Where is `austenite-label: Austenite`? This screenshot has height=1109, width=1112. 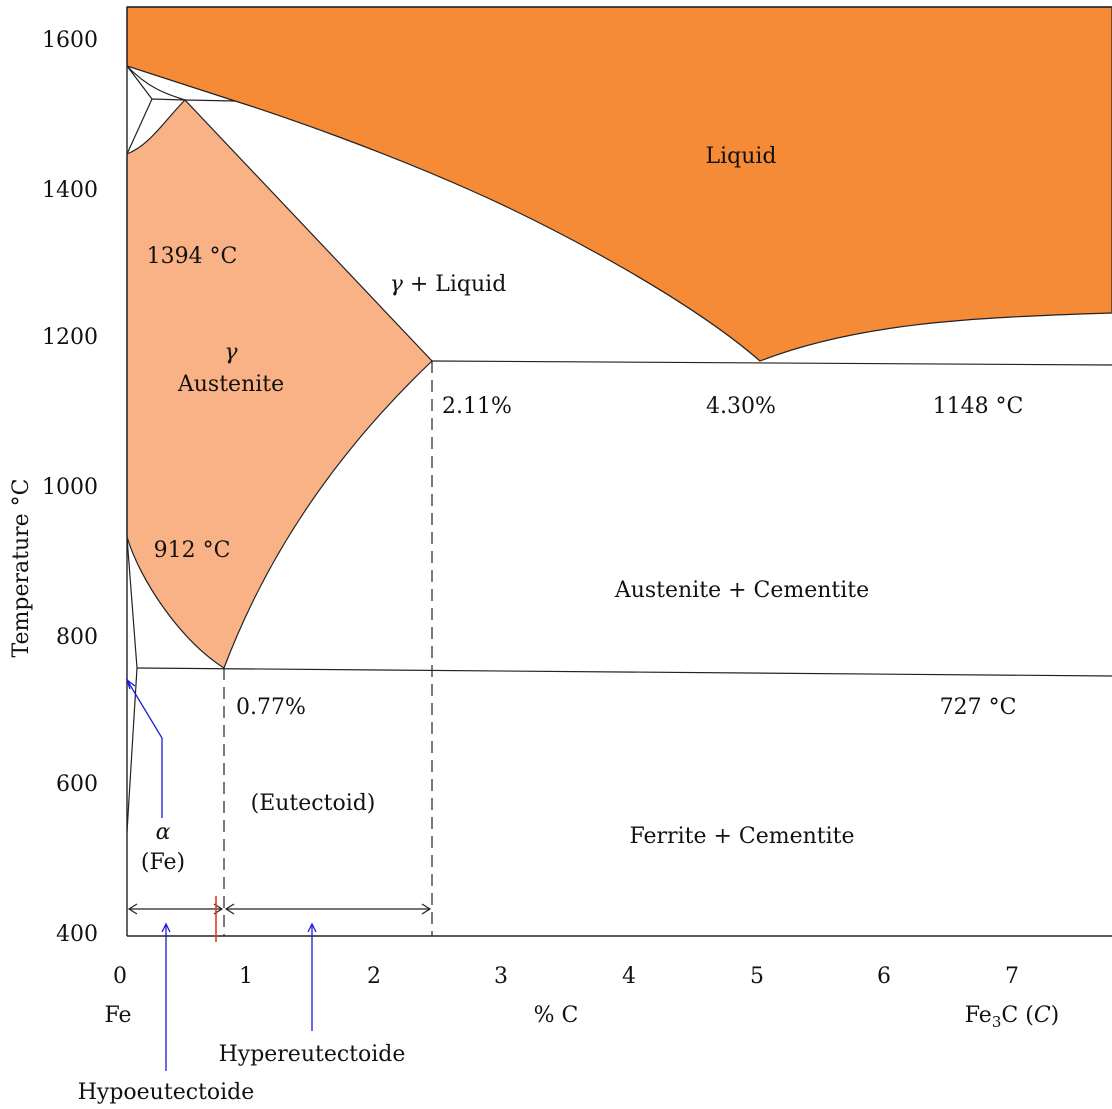
austenite-label: Austenite is located at coordinates (230, 384).